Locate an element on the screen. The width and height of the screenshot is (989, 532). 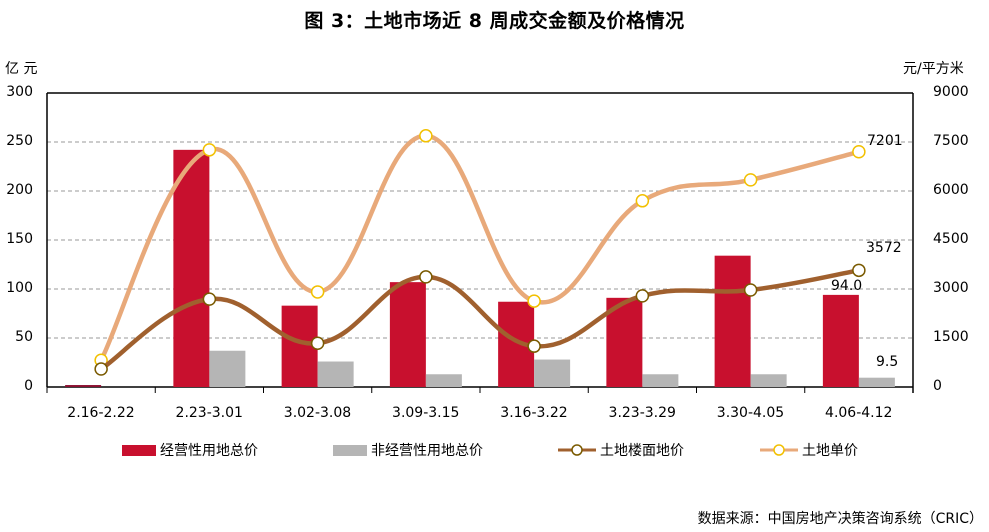
right-axis-tick-label: 3000 is located at coordinates (951, 288).